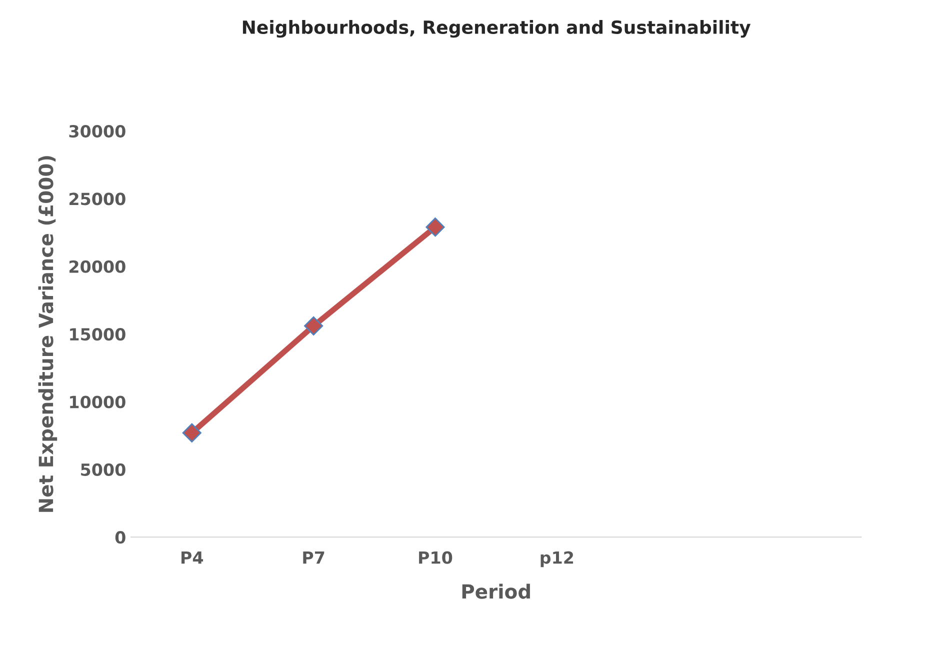  Describe the element at coordinates (313, 558) in the screenshot. I see `x-tick-label: P7` at that location.